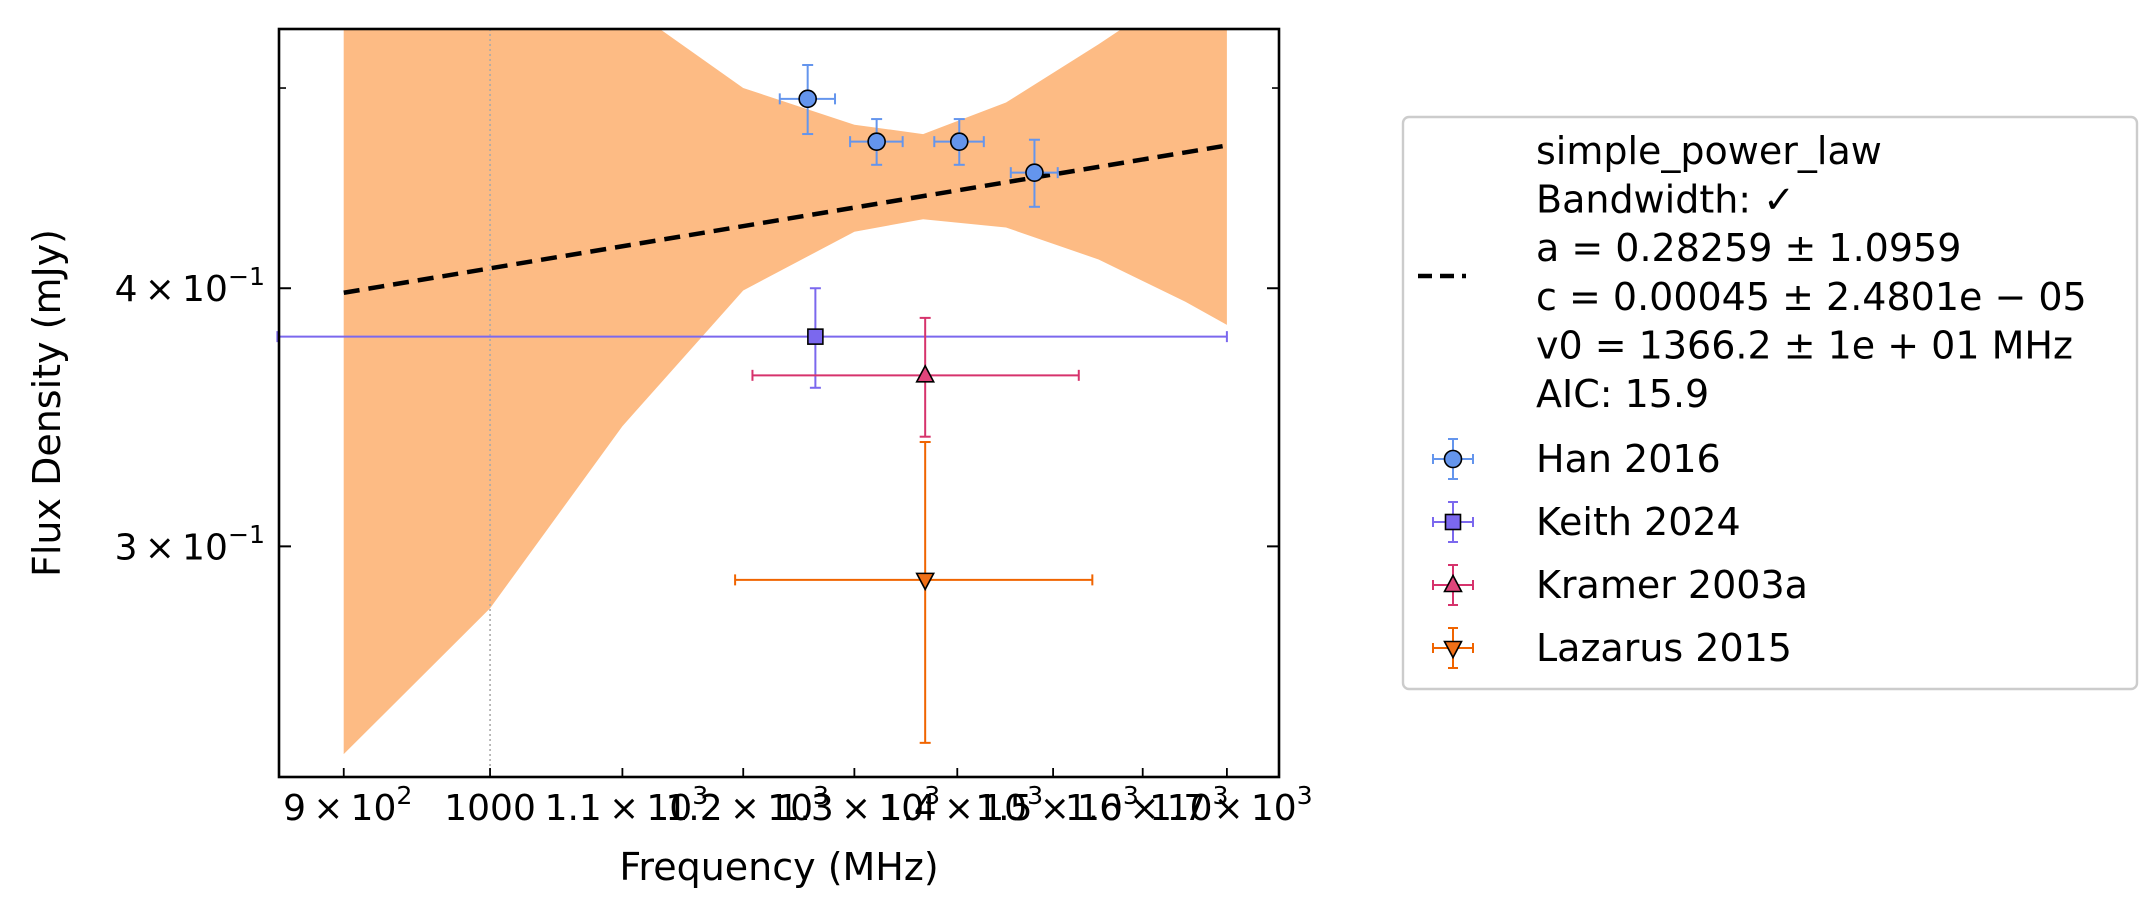 Image resolution: width=2149 pixels, height=914 pixels. Describe the element at coordinates (918, 135) in the screenshot. I see `series-han-2016` at that location.